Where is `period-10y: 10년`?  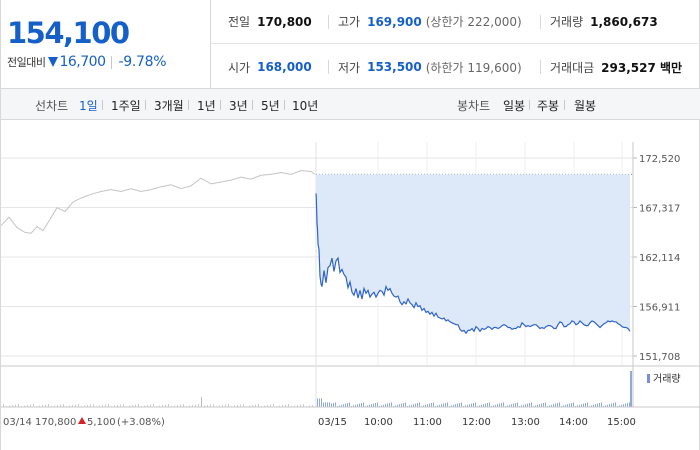 period-10y: 10년 is located at coordinates (305, 106).